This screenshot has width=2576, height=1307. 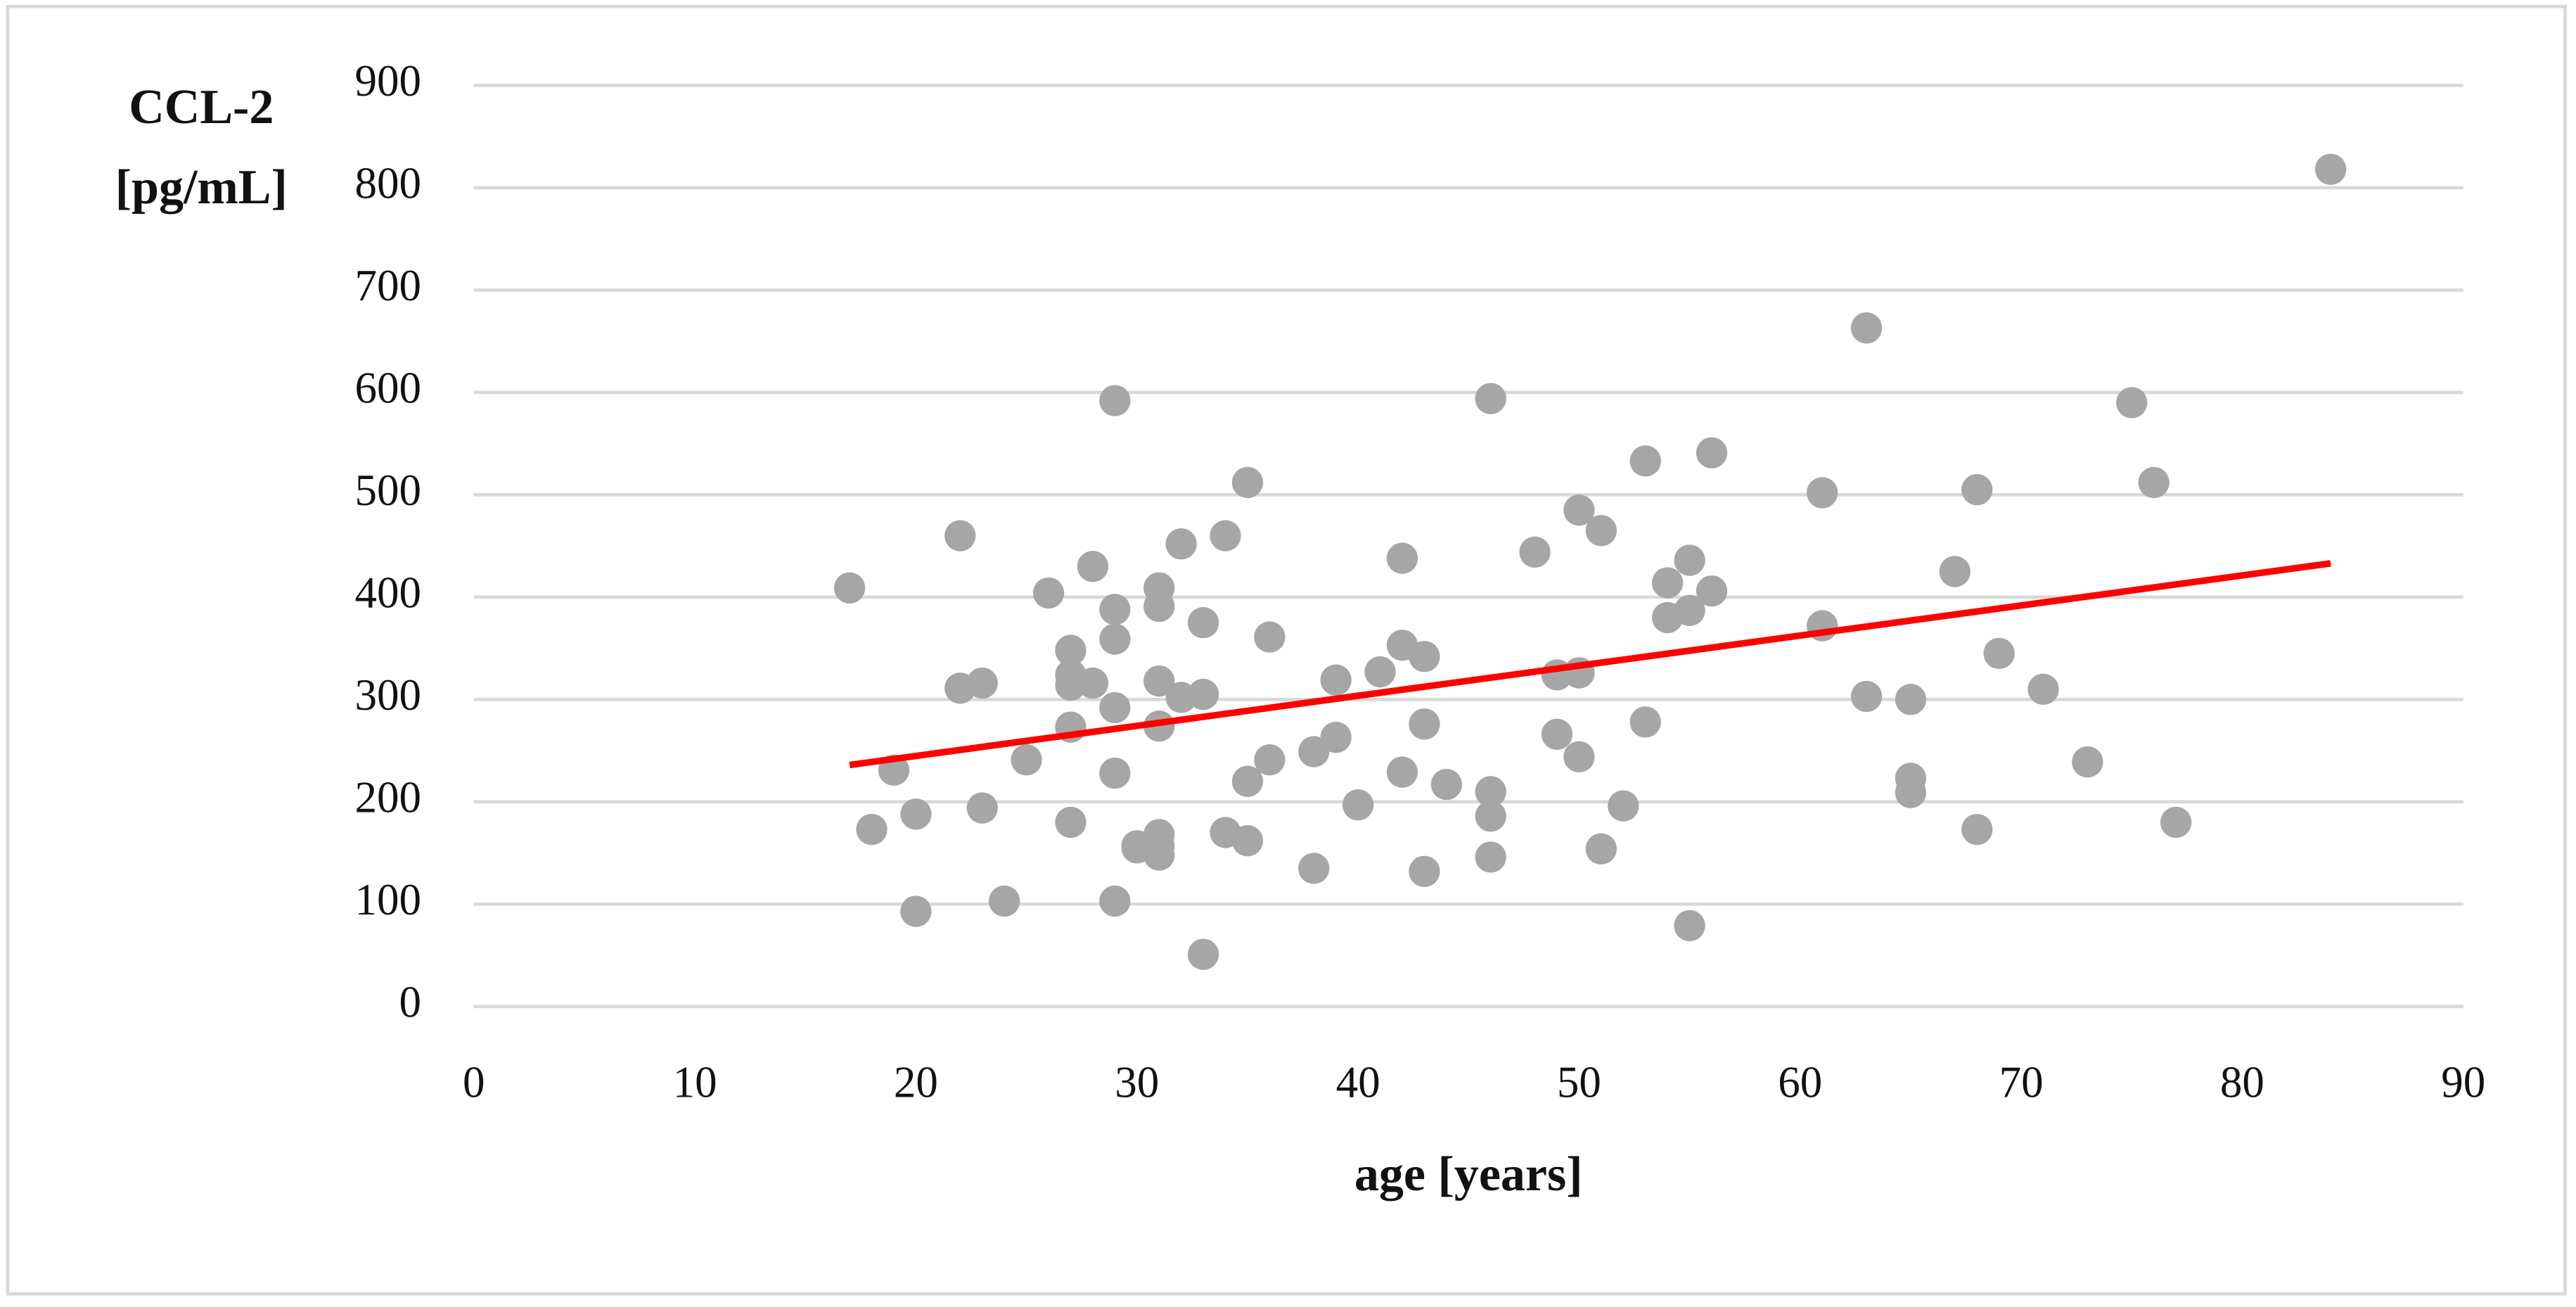 I want to click on y-tick-label: 200, so click(x=389, y=797).